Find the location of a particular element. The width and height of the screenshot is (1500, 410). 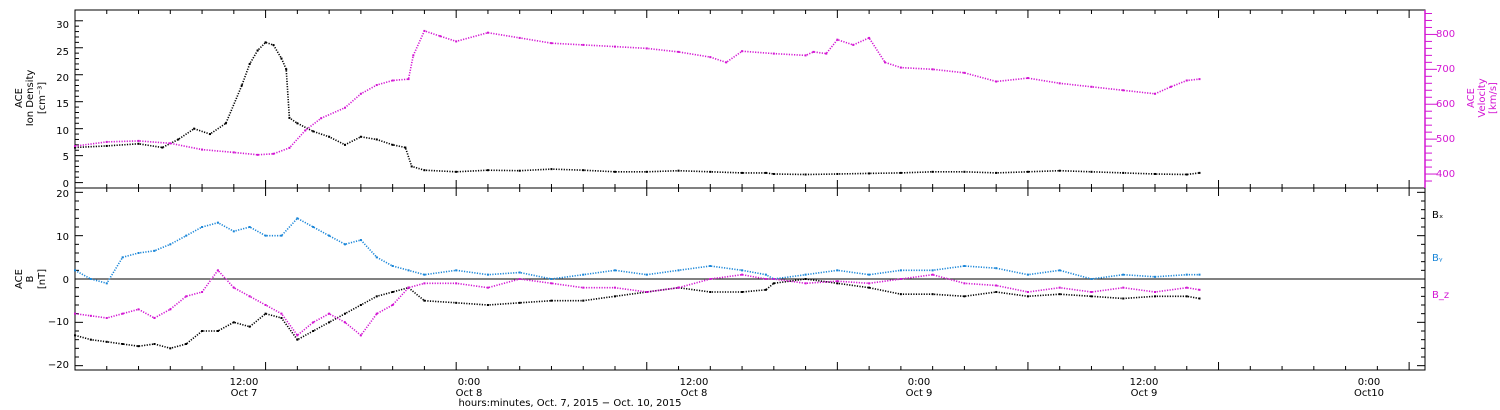

legend-bz: B_z is located at coordinates (1440, 295).